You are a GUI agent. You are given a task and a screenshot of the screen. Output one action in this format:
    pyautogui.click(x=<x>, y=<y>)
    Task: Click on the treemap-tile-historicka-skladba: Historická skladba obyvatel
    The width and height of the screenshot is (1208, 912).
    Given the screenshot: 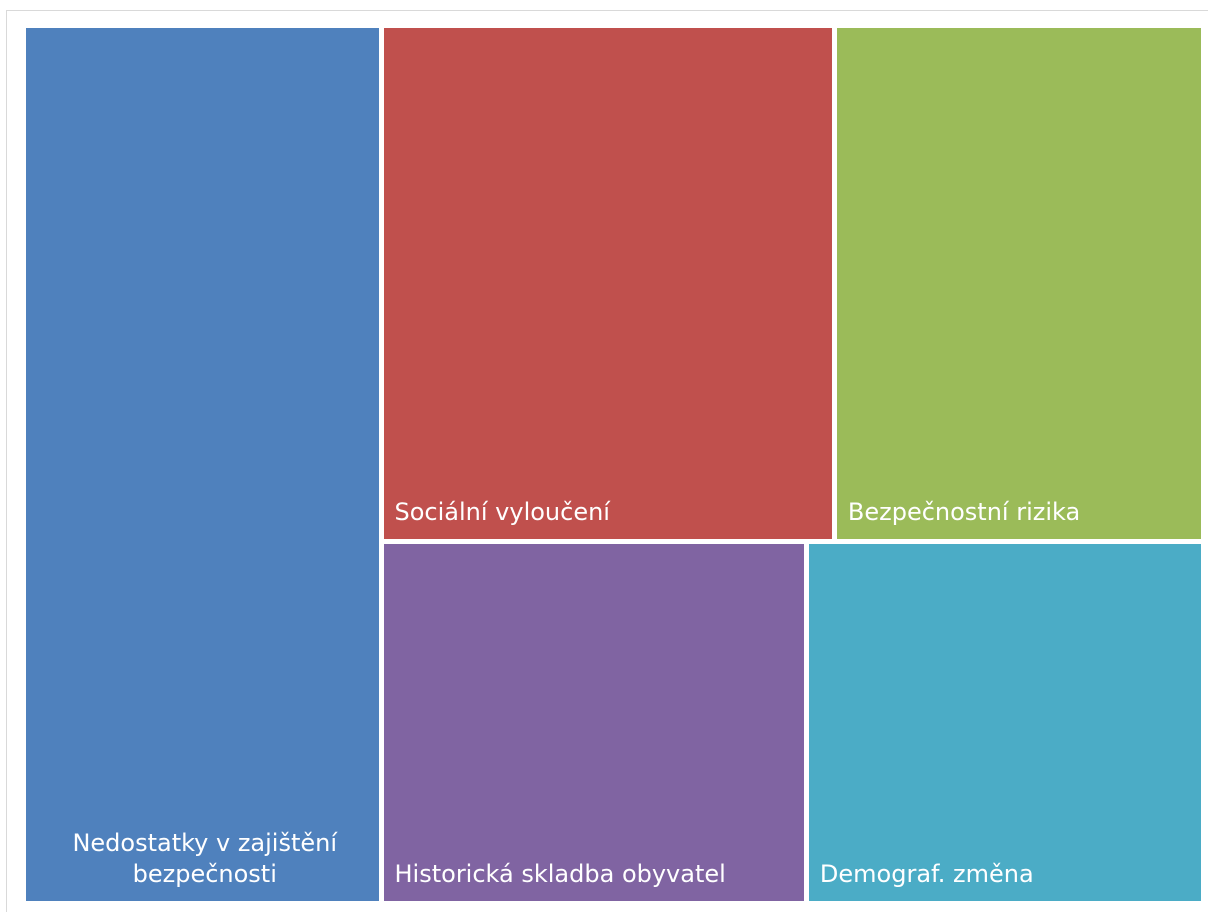 What is the action you would take?
    pyautogui.click(x=593, y=722)
    